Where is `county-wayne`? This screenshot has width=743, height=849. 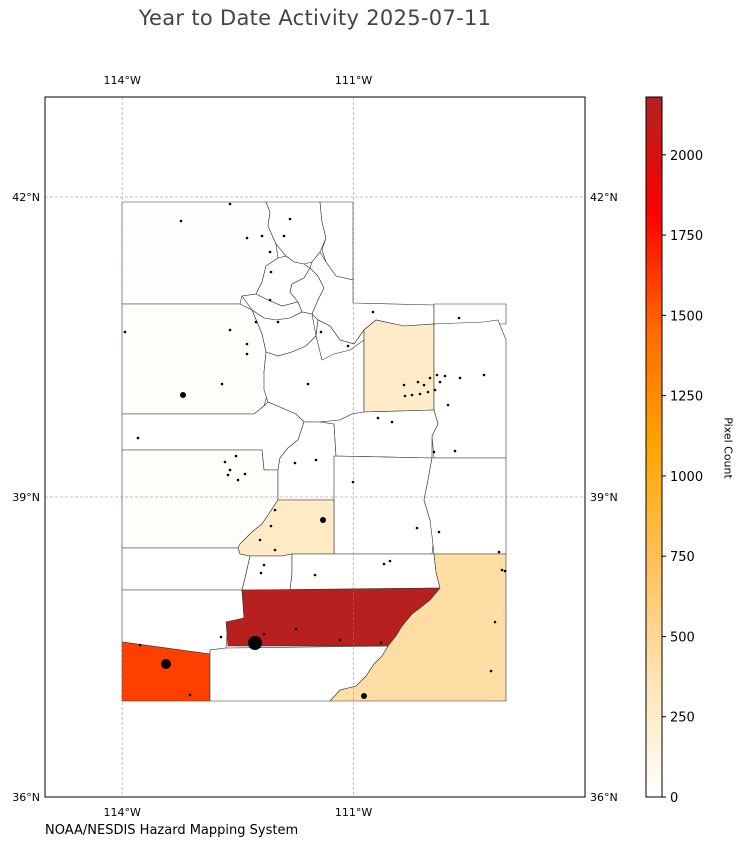
county-wayne is located at coordinates (365, 572).